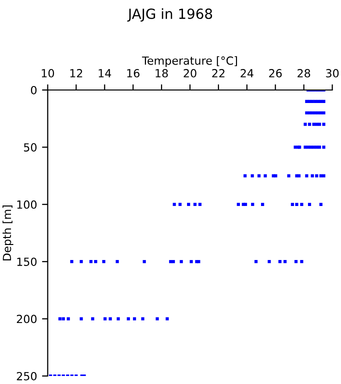 The image size is (341, 384). I want to click on x-tick-label: 12, so click(76, 73).